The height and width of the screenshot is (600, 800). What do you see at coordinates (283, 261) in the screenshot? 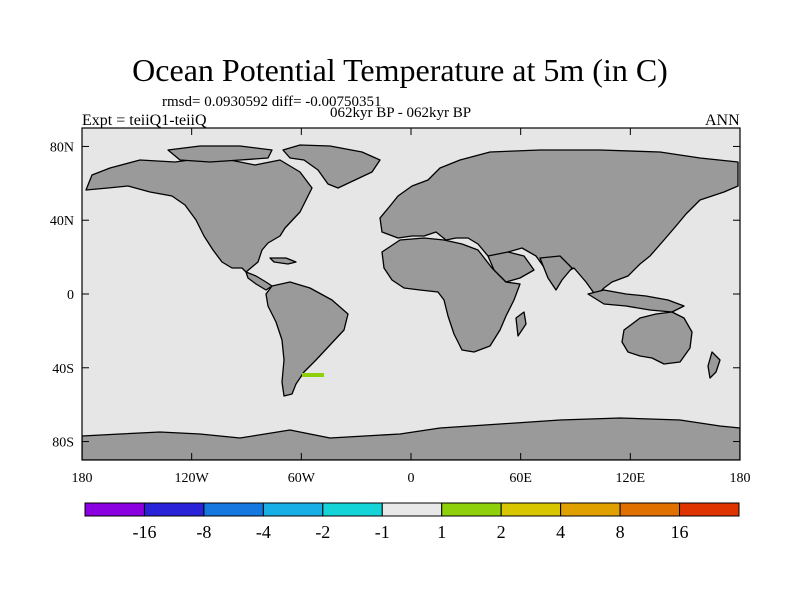
I see `land-caribbean` at bounding box center [283, 261].